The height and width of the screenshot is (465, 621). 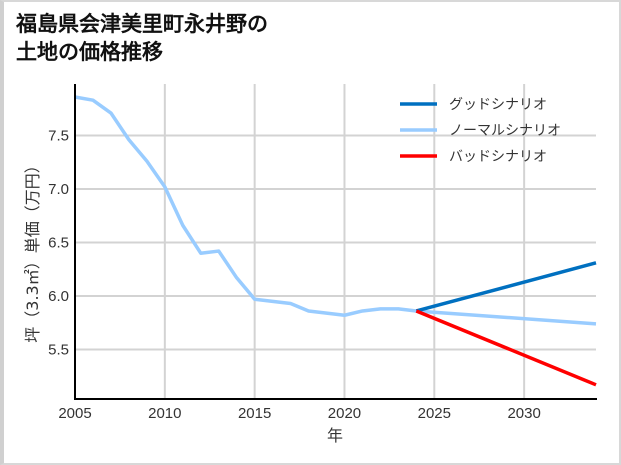 What do you see at coordinates (164, 413) in the screenshot?
I see `x-tick: 2010` at bounding box center [164, 413].